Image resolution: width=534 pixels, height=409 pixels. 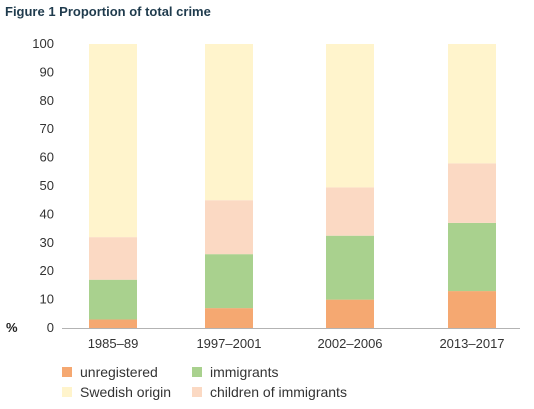 I want to click on x-tick-label: 2013–2017, so click(x=471, y=343).